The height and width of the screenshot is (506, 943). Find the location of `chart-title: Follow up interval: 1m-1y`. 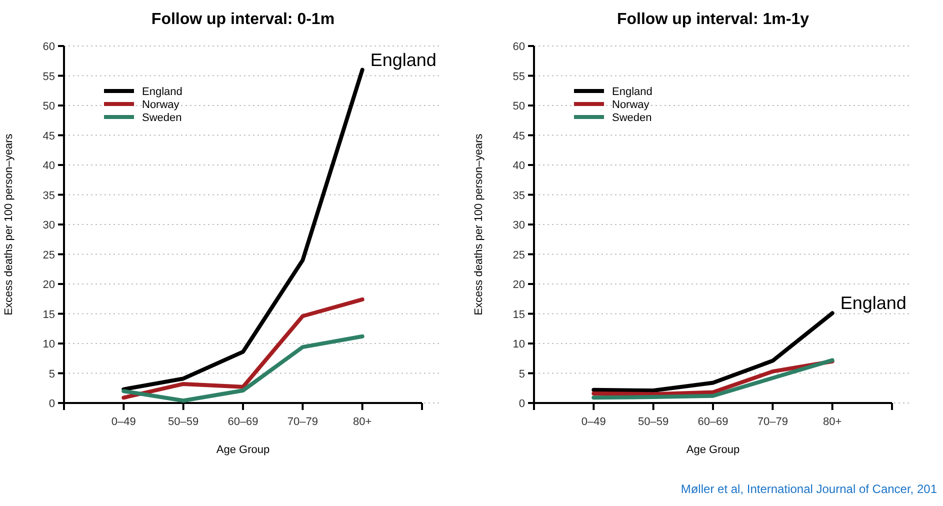

chart-title: Follow up interval: 1m-1y is located at coordinates (713, 19).